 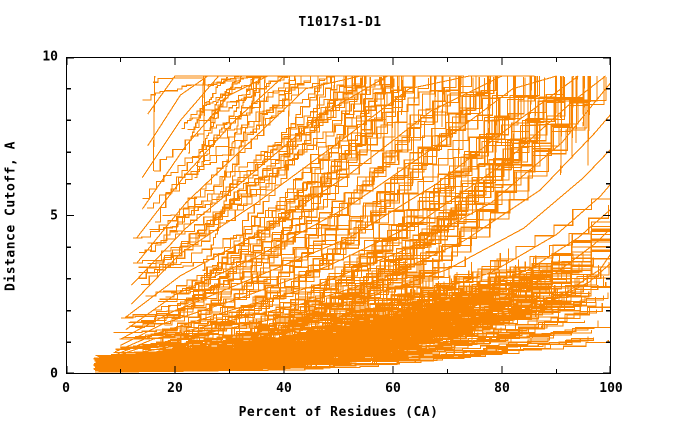 I want to click on x-tick-label: 0, so click(x=66, y=388).